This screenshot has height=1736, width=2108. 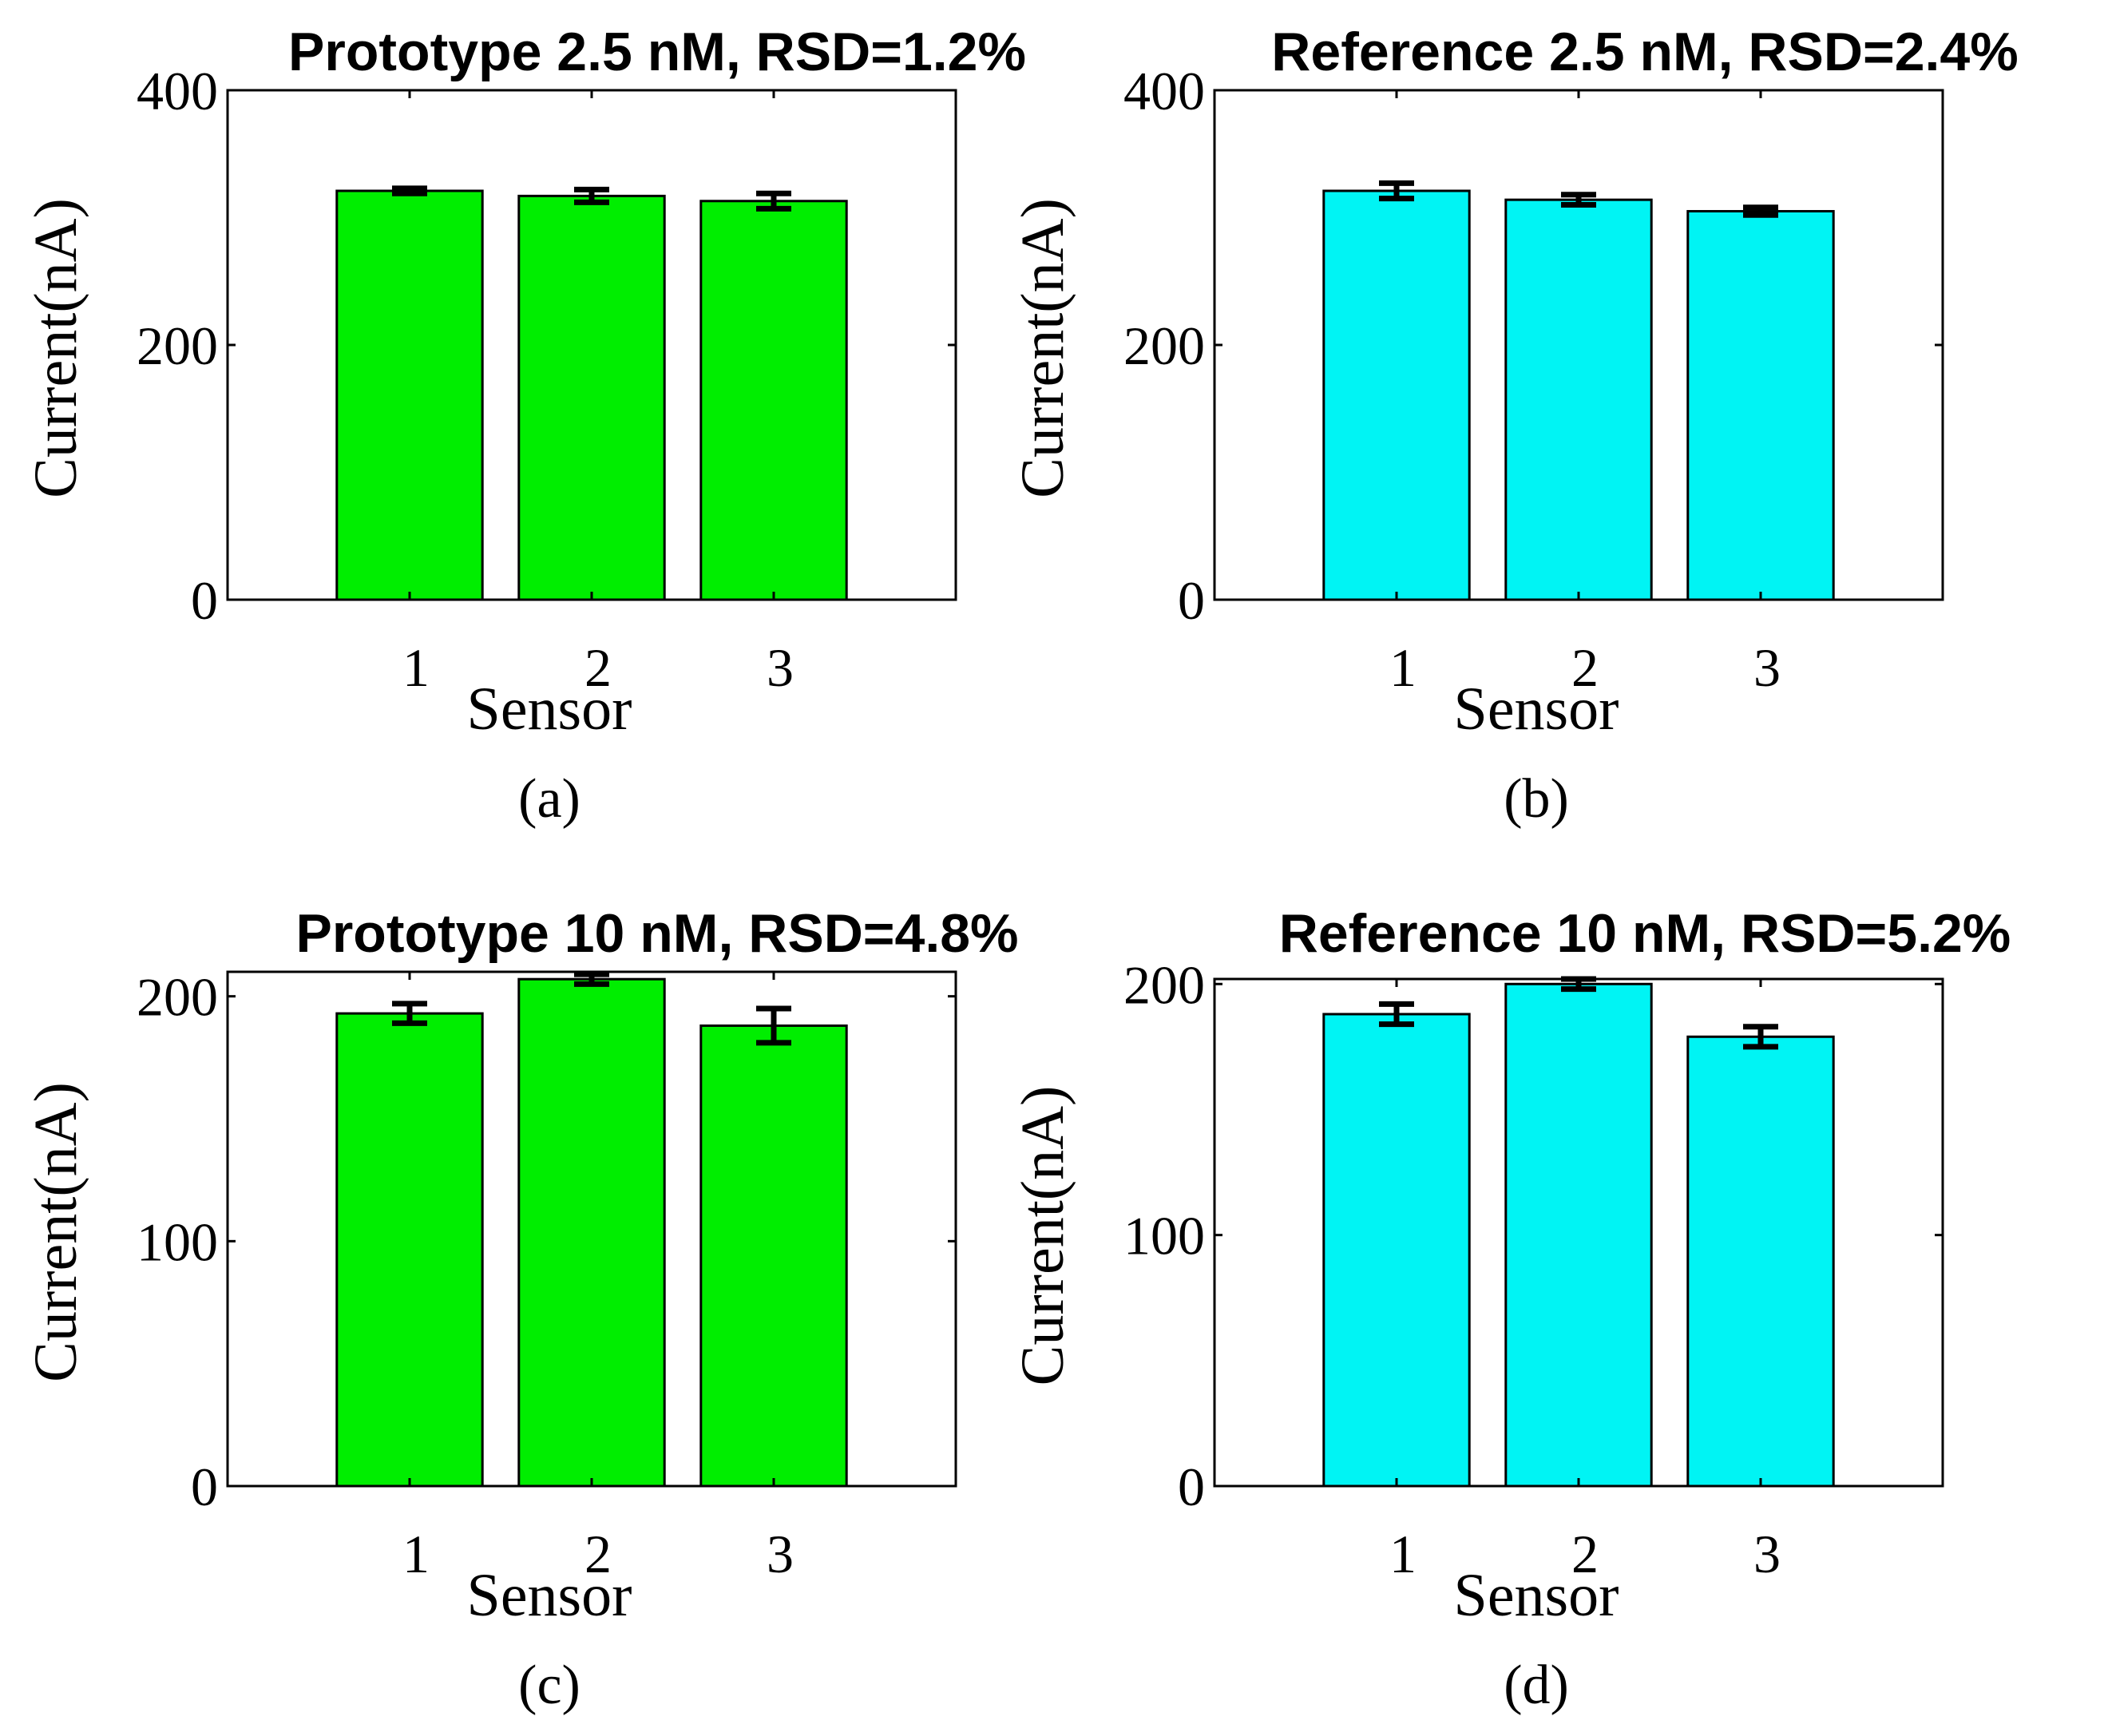 What do you see at coordinates (657, 52) in the screenshot?
I see `chart-title: Prototype 2.5 nM, RSD=1.2%` at bounding box center [657, 52].